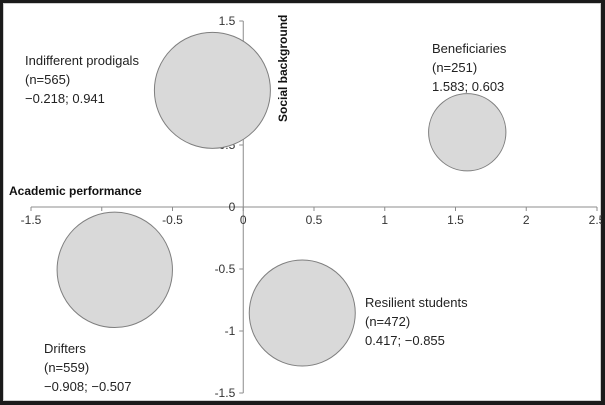 Image resolution: width=605 pixels, height=405 pixels. What do you see at coordinates (225, 269) in the screenshot?
I see `y-tick-label: -0.5` at bounding box center [225, 269].